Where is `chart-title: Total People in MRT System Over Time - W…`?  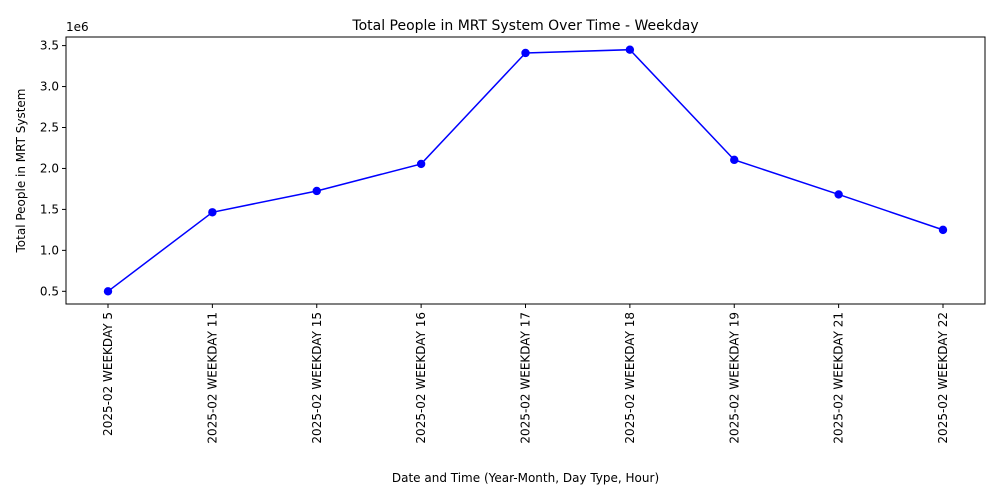
chart-title: Total People in MRT System Over Time - W… is located at coordinates (524, 26).